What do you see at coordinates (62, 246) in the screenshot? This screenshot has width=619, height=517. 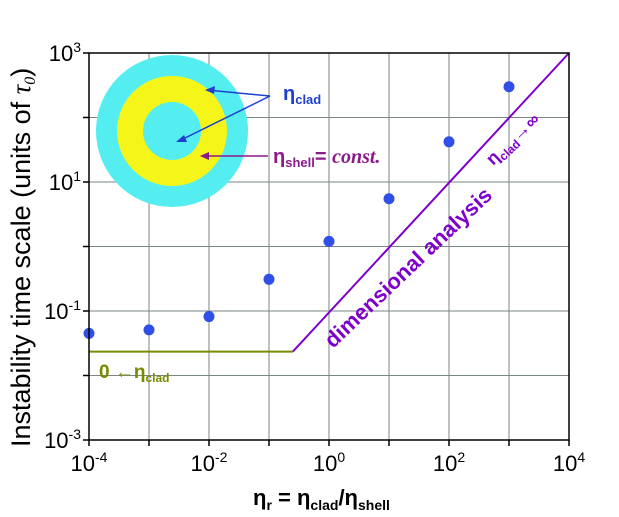 I see `y-tick-labels: 10⁻³ 10⁻¹ 10¹ 10³` at bounding box center [62, 246].